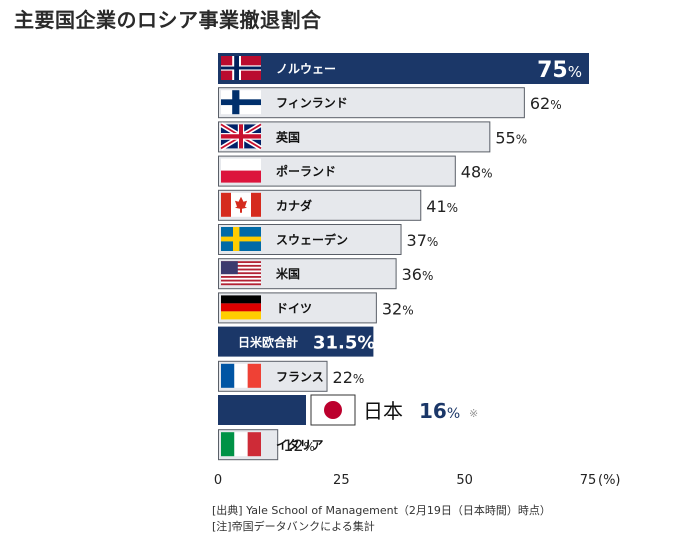 This screenshot has height=537, width=685. What do you see at coordinates (511, 137) in the screenshot?
I see `bar-value-label: 55%` at bounding box center [511, 137].